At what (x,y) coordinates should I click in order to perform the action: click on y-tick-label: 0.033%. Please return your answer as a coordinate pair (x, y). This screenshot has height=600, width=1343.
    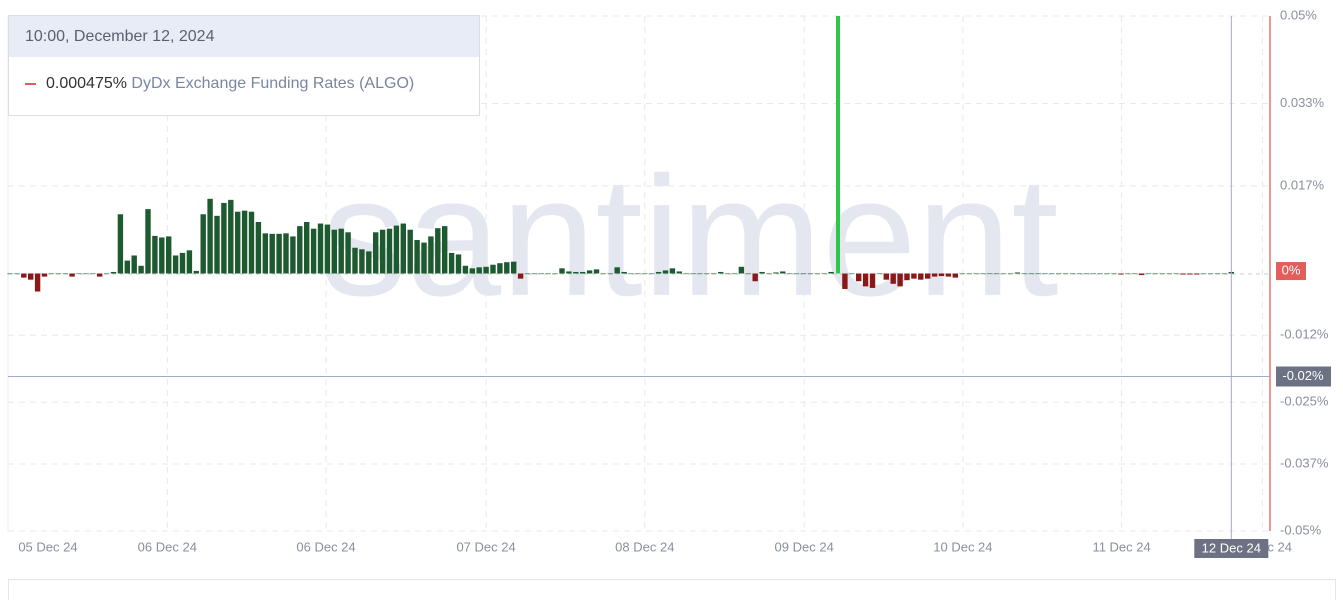
    Looking at the image, I should click on (1302, 102).